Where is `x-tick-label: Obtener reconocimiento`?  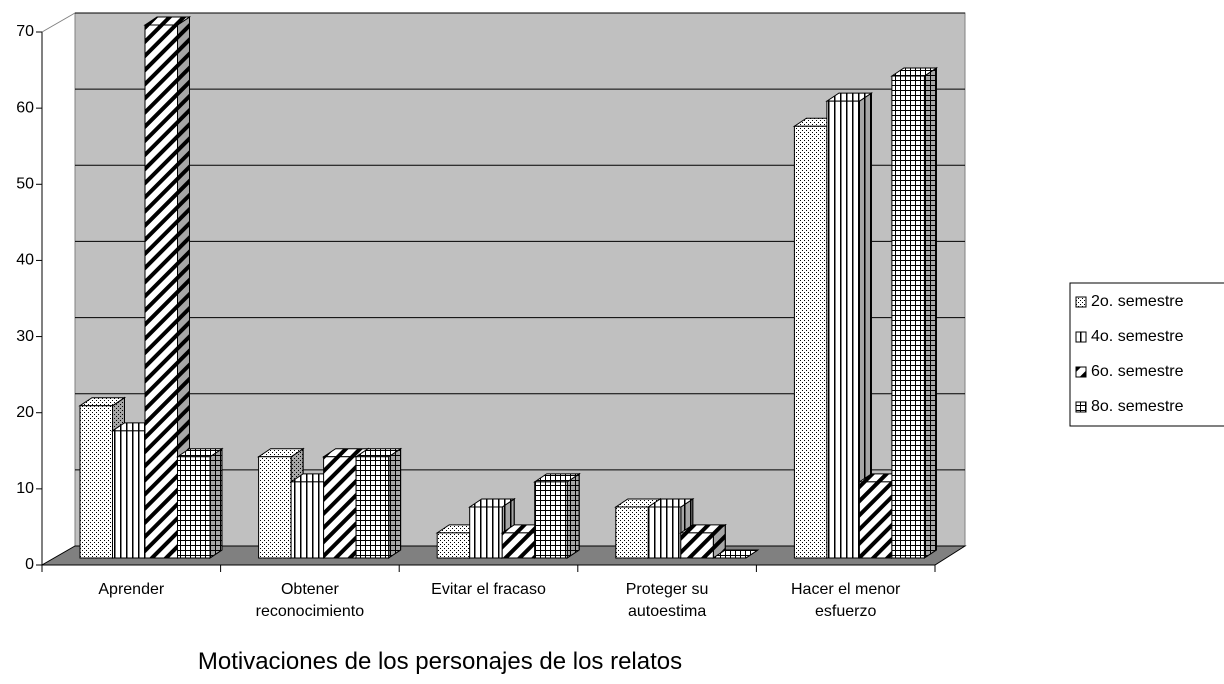
x-tick-label: Obtener reconocimiento is located at coordinates (310, 600).